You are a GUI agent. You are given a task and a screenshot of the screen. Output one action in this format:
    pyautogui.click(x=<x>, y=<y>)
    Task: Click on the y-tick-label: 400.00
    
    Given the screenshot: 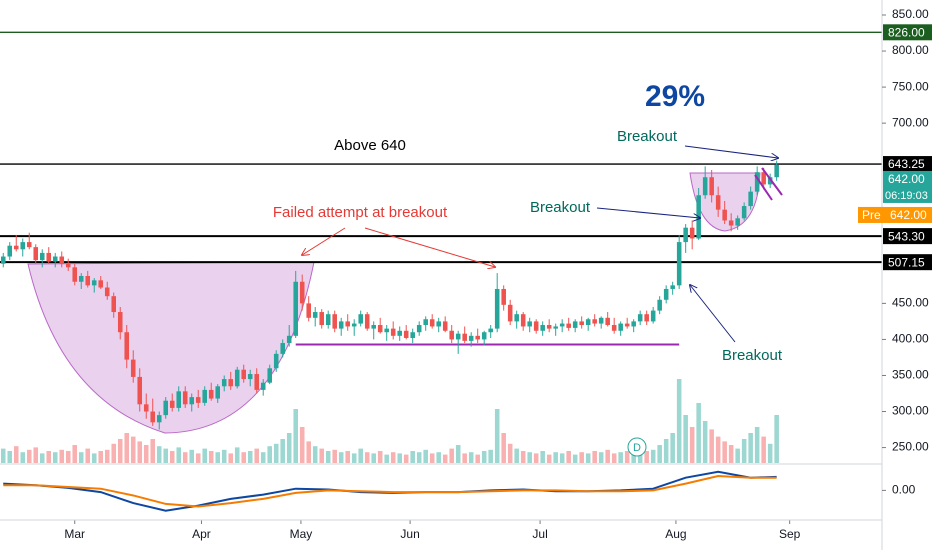 What is the action you would take?
    pyautogui.click(x=910, y=339)
    